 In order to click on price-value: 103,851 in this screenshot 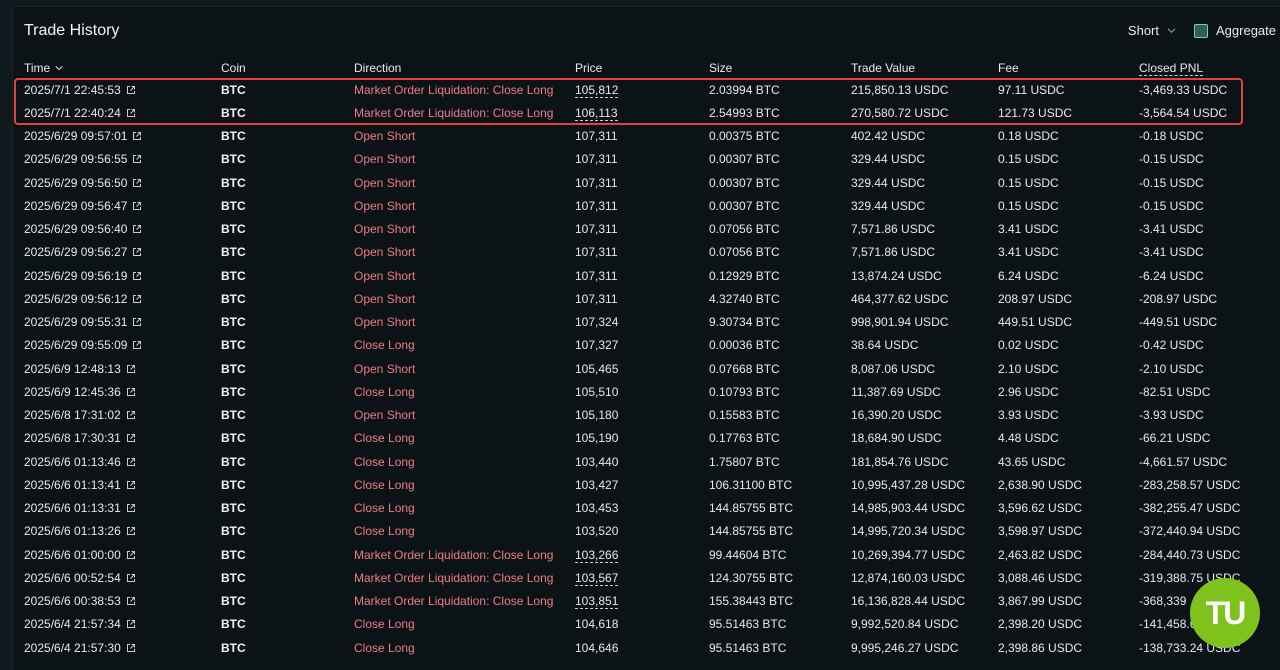, I will do `click(597, 602)`.